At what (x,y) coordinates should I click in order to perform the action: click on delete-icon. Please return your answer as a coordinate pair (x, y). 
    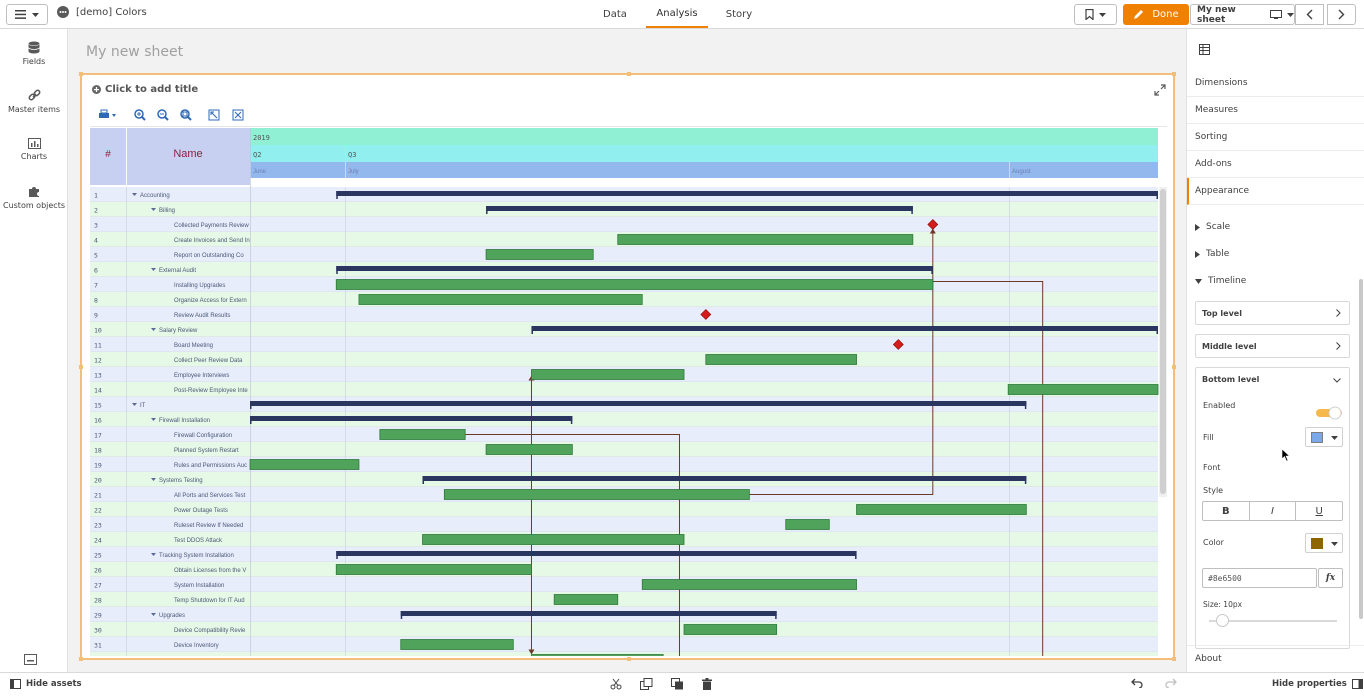
    Looking at the image, I should click on (707, 684).